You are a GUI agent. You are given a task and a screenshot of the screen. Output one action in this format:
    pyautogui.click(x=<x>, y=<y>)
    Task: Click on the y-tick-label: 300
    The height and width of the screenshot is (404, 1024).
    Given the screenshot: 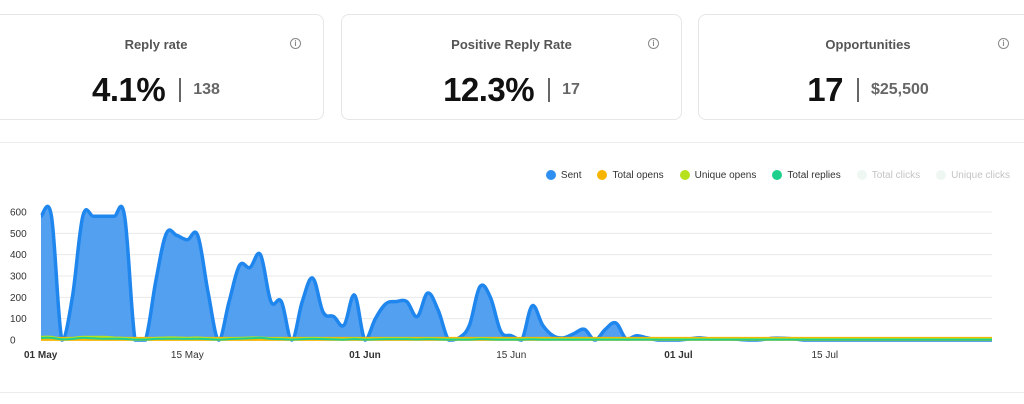 What is the action you would take?
    pyautogui.click(x=18, y=277)
    